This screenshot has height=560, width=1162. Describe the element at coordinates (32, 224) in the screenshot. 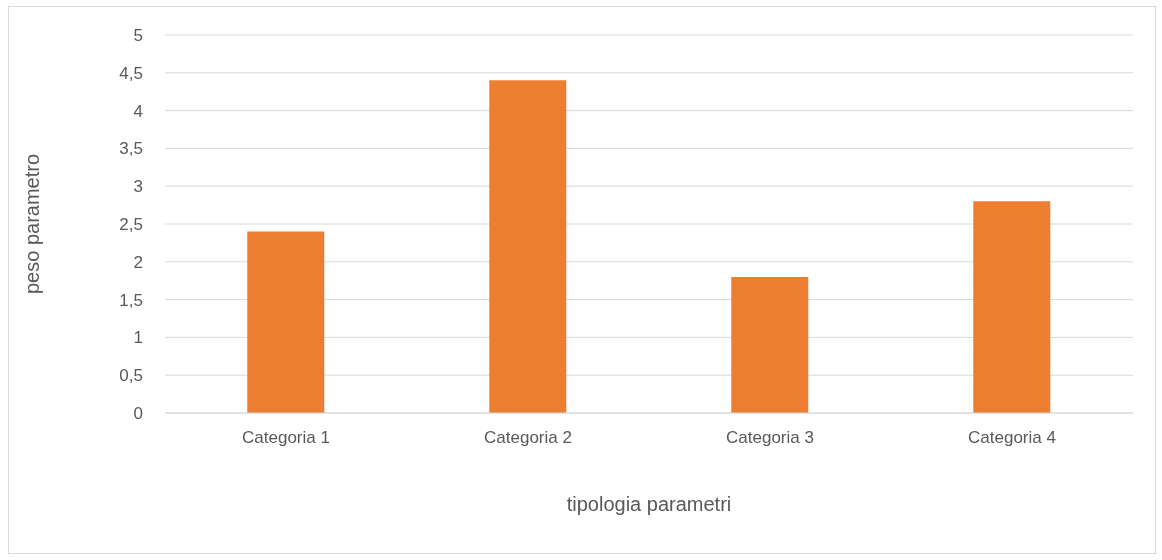

I see `y-axis-title: peso parametro` at that location.